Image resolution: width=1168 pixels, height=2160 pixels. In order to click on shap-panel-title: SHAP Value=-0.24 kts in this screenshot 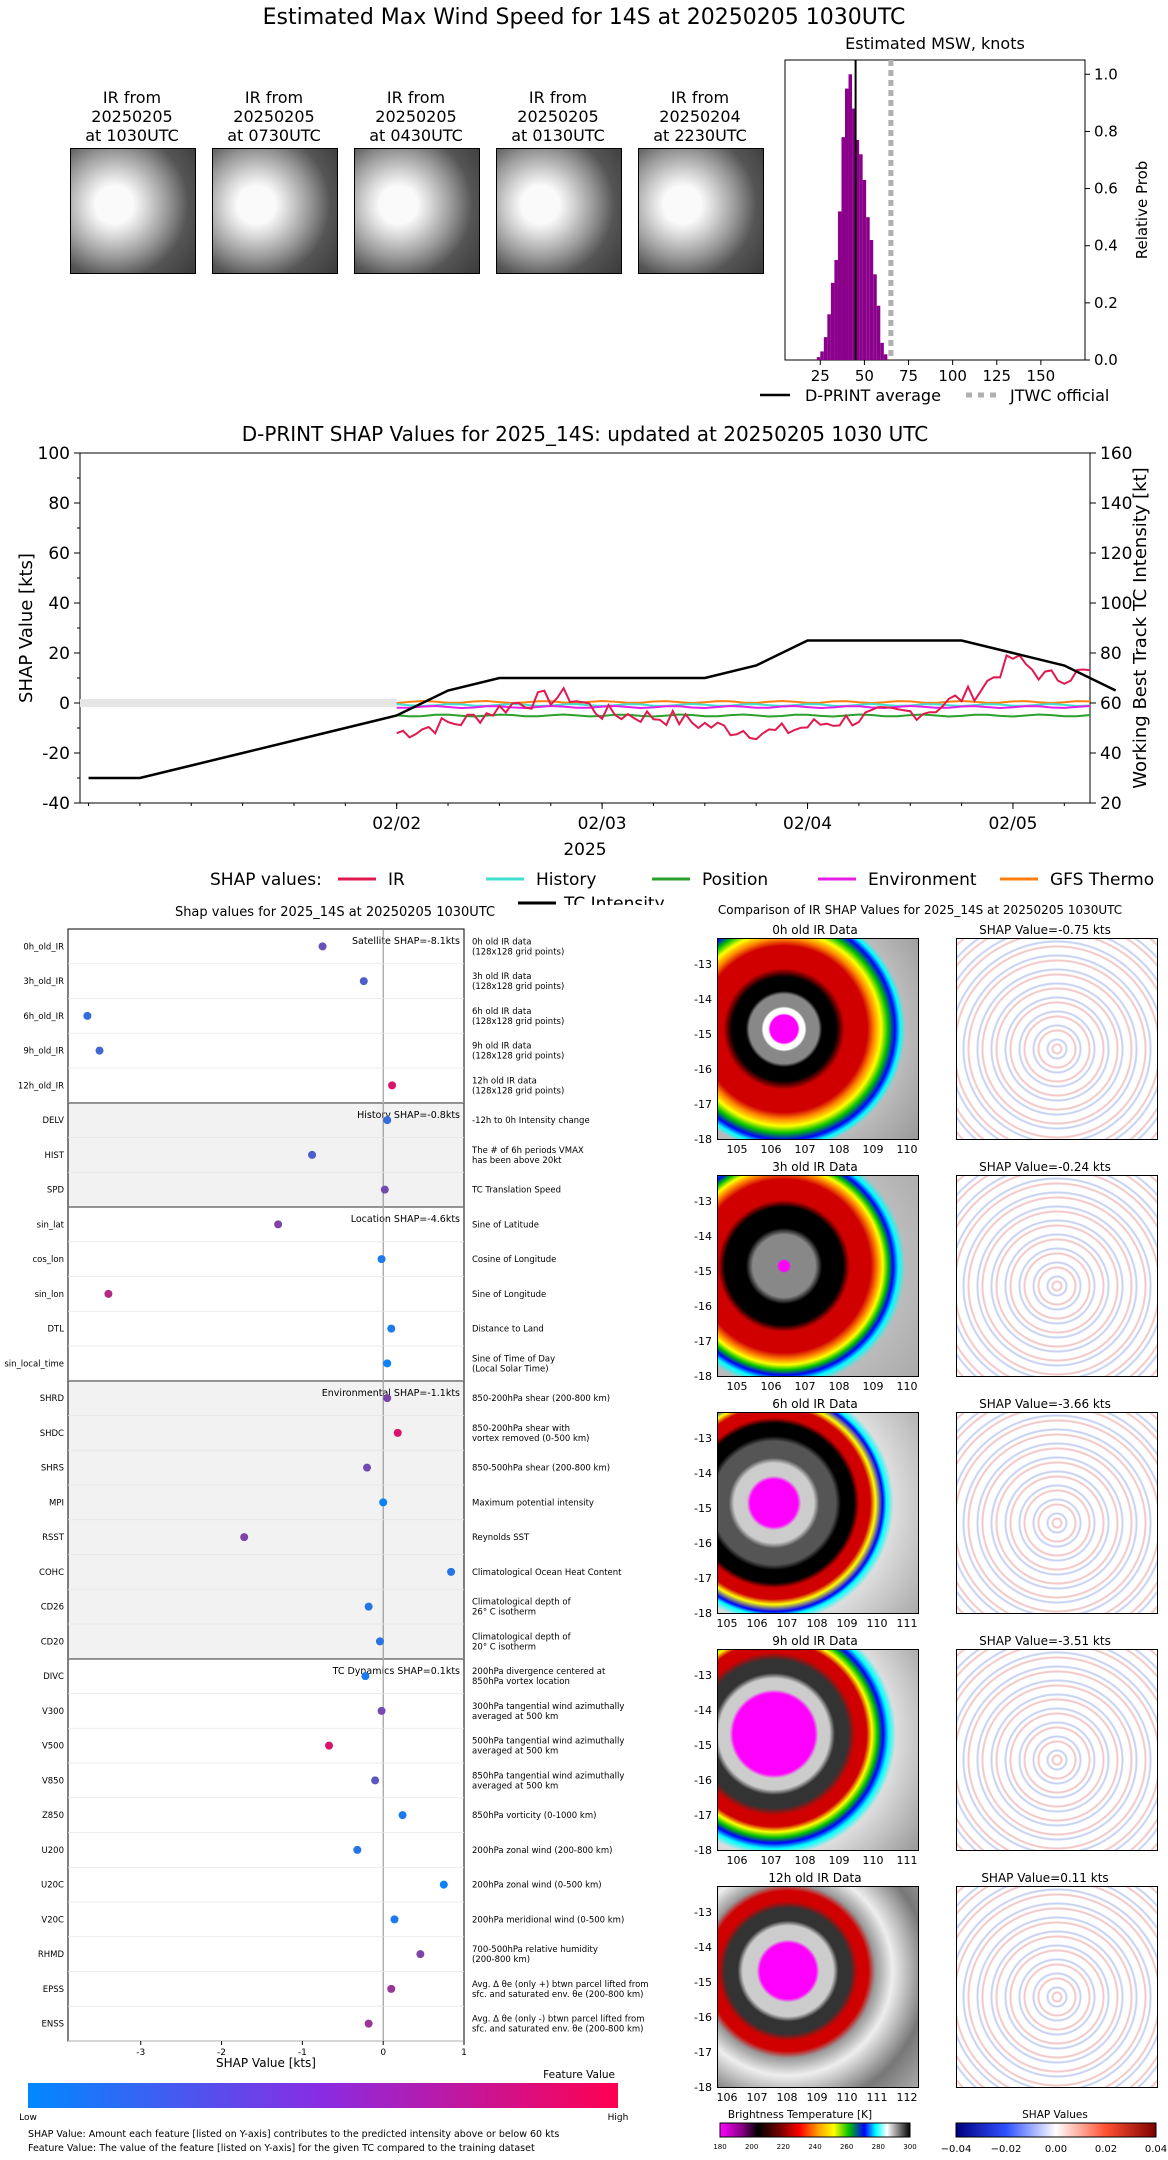, I will do `click(1045, 1167)`.